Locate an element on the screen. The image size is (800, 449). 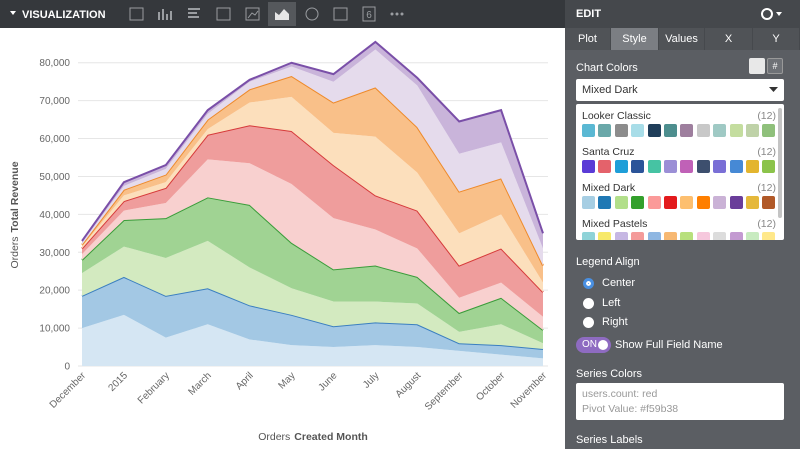
y-axis-label: Orders Total Revenue is located at coordinates (15, 214).